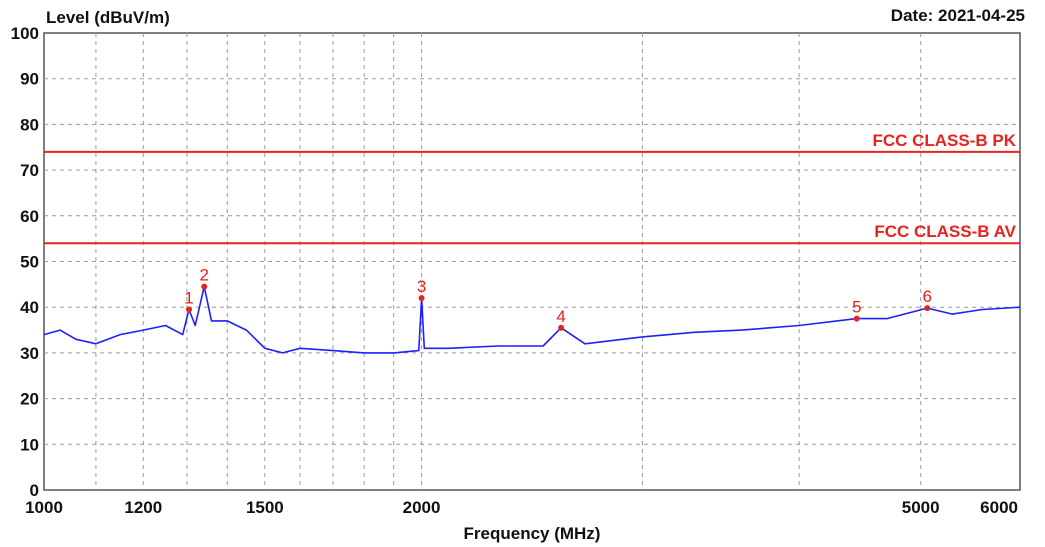 This screenshot has width=1045, height=547. Describe the element at coordinates (29, 216) in the screenshot. I see `y-tick-label: 60` at that location.